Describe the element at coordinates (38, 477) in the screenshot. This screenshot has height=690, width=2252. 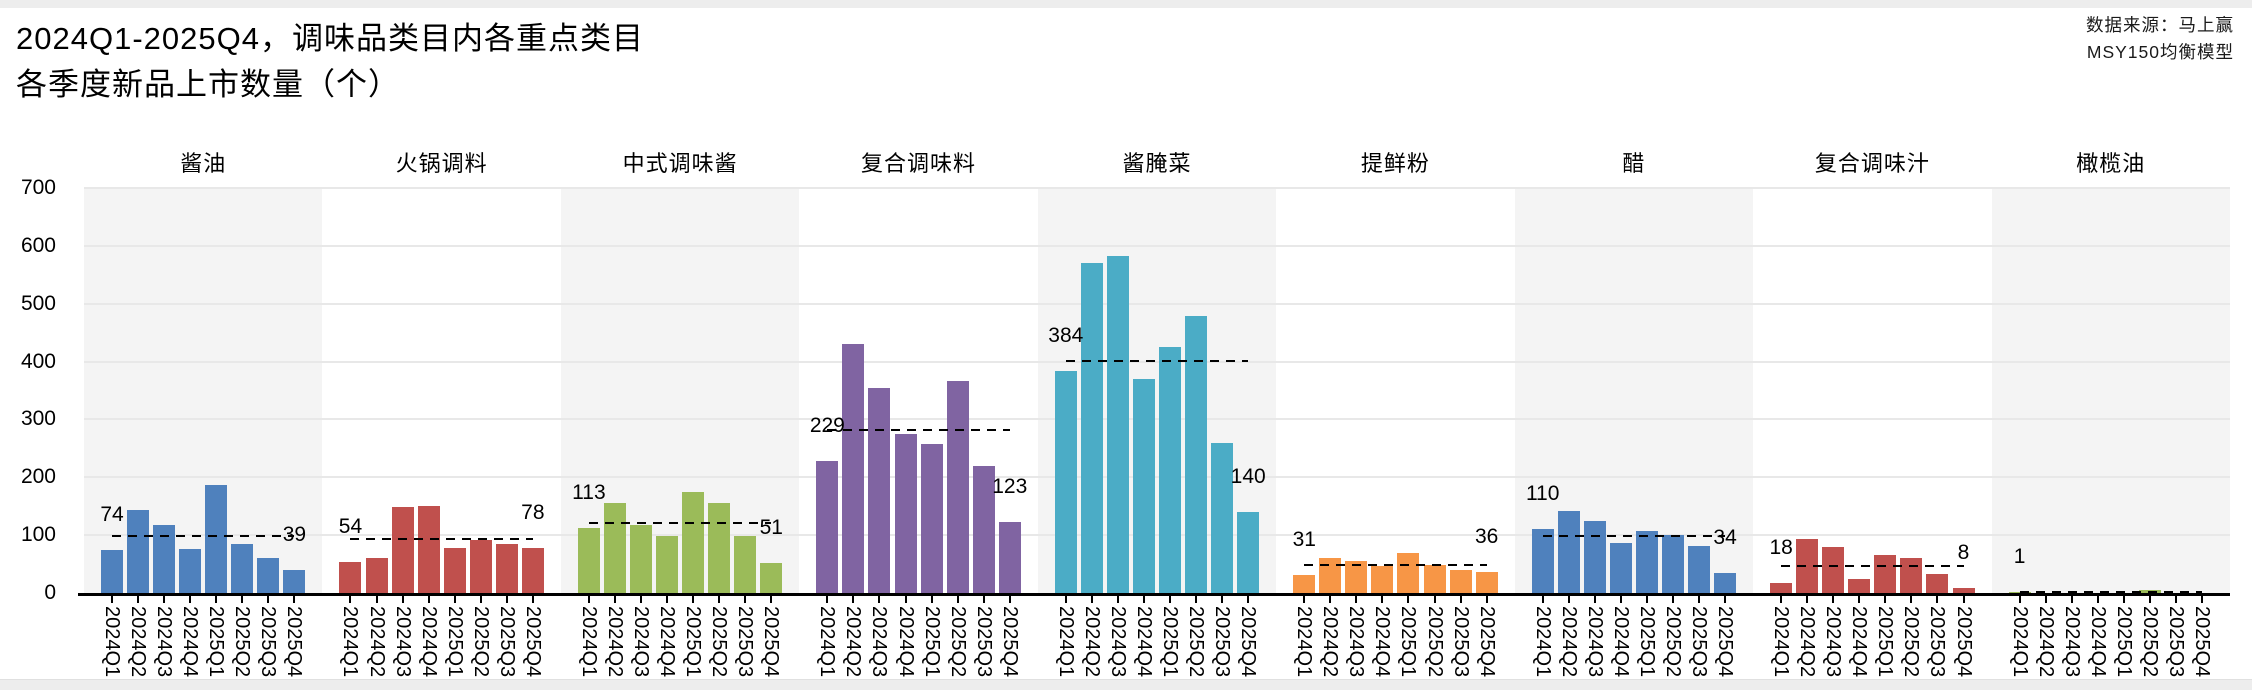
I see `y-axis-label: 200` at that location.